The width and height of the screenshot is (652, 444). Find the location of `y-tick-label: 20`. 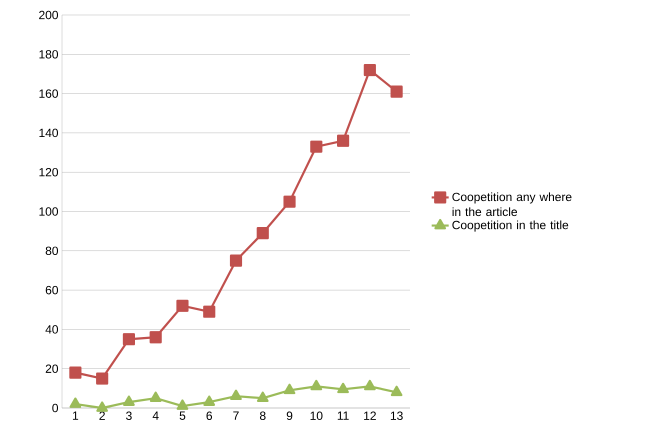

y-tick-label: 20 is located at coordinates (52, 368).